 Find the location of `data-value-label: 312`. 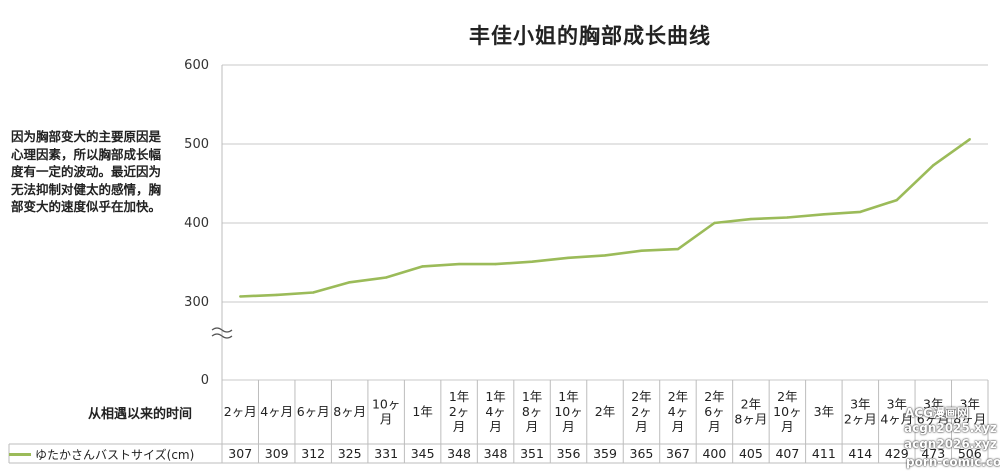

data-value-label: 312 is located at coordinates (313, 453).